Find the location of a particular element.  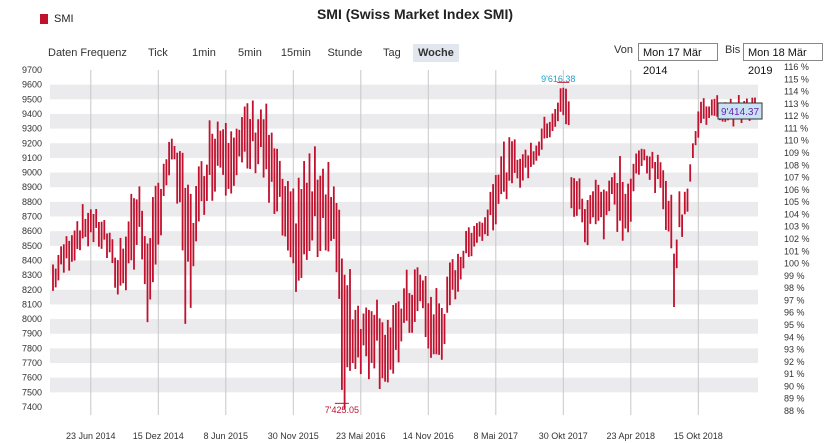

y-left-tick-label: 9400 is located at coordinates (32, 114).